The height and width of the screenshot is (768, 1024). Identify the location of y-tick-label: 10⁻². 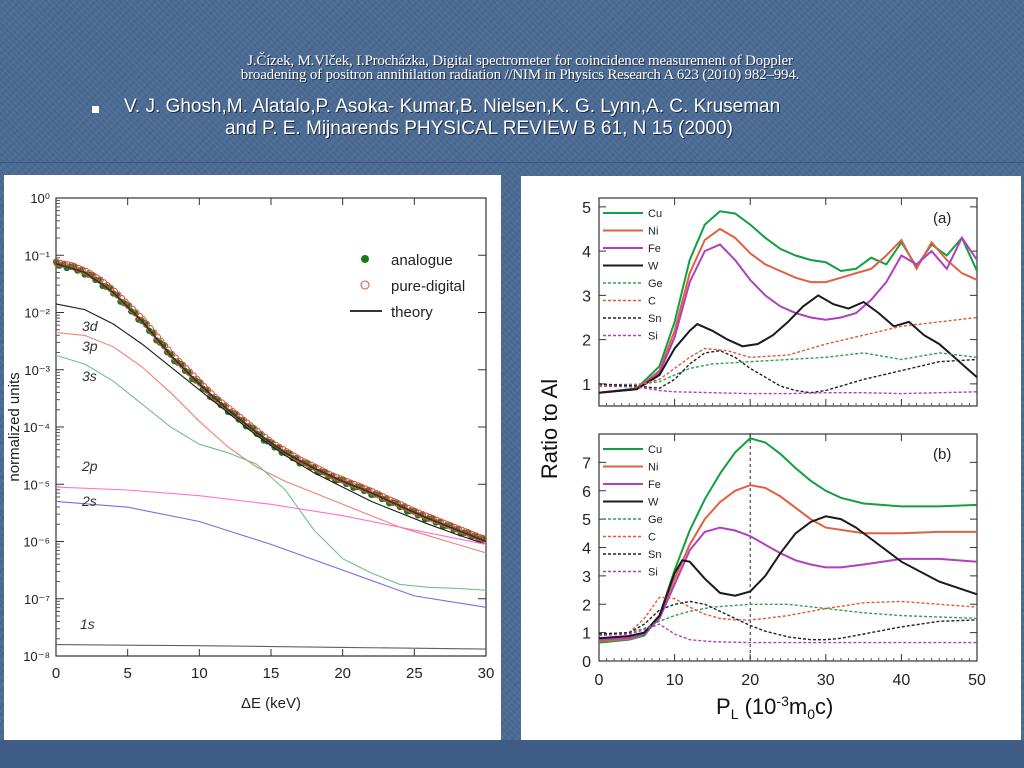
(37, 313).